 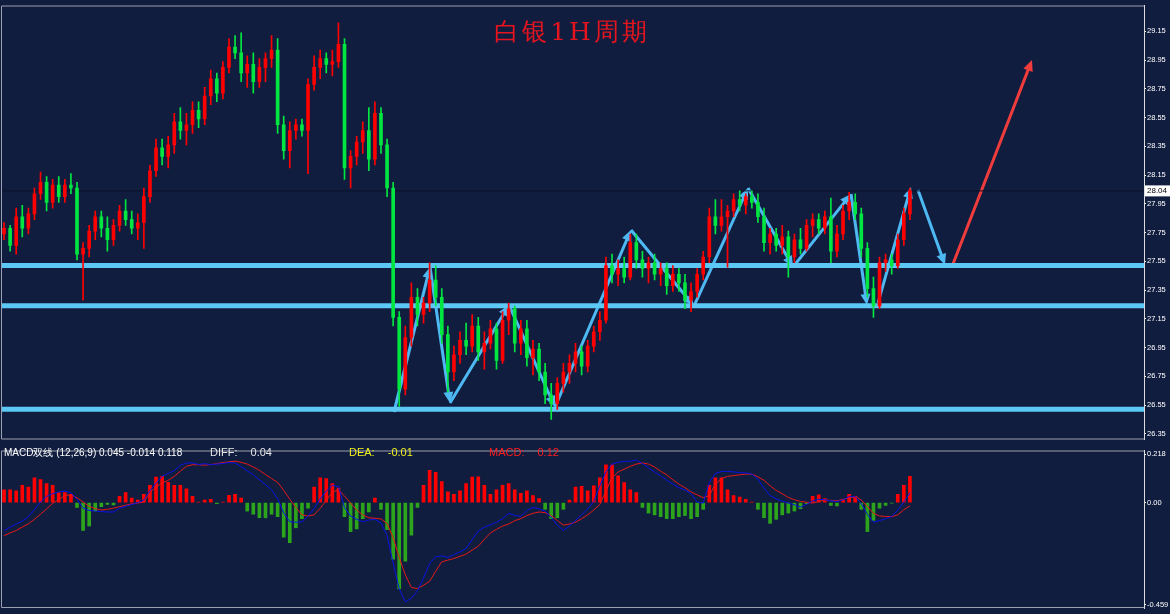 I want to click on annotation: DIFF: 0.04, so click(x=241, y=452).